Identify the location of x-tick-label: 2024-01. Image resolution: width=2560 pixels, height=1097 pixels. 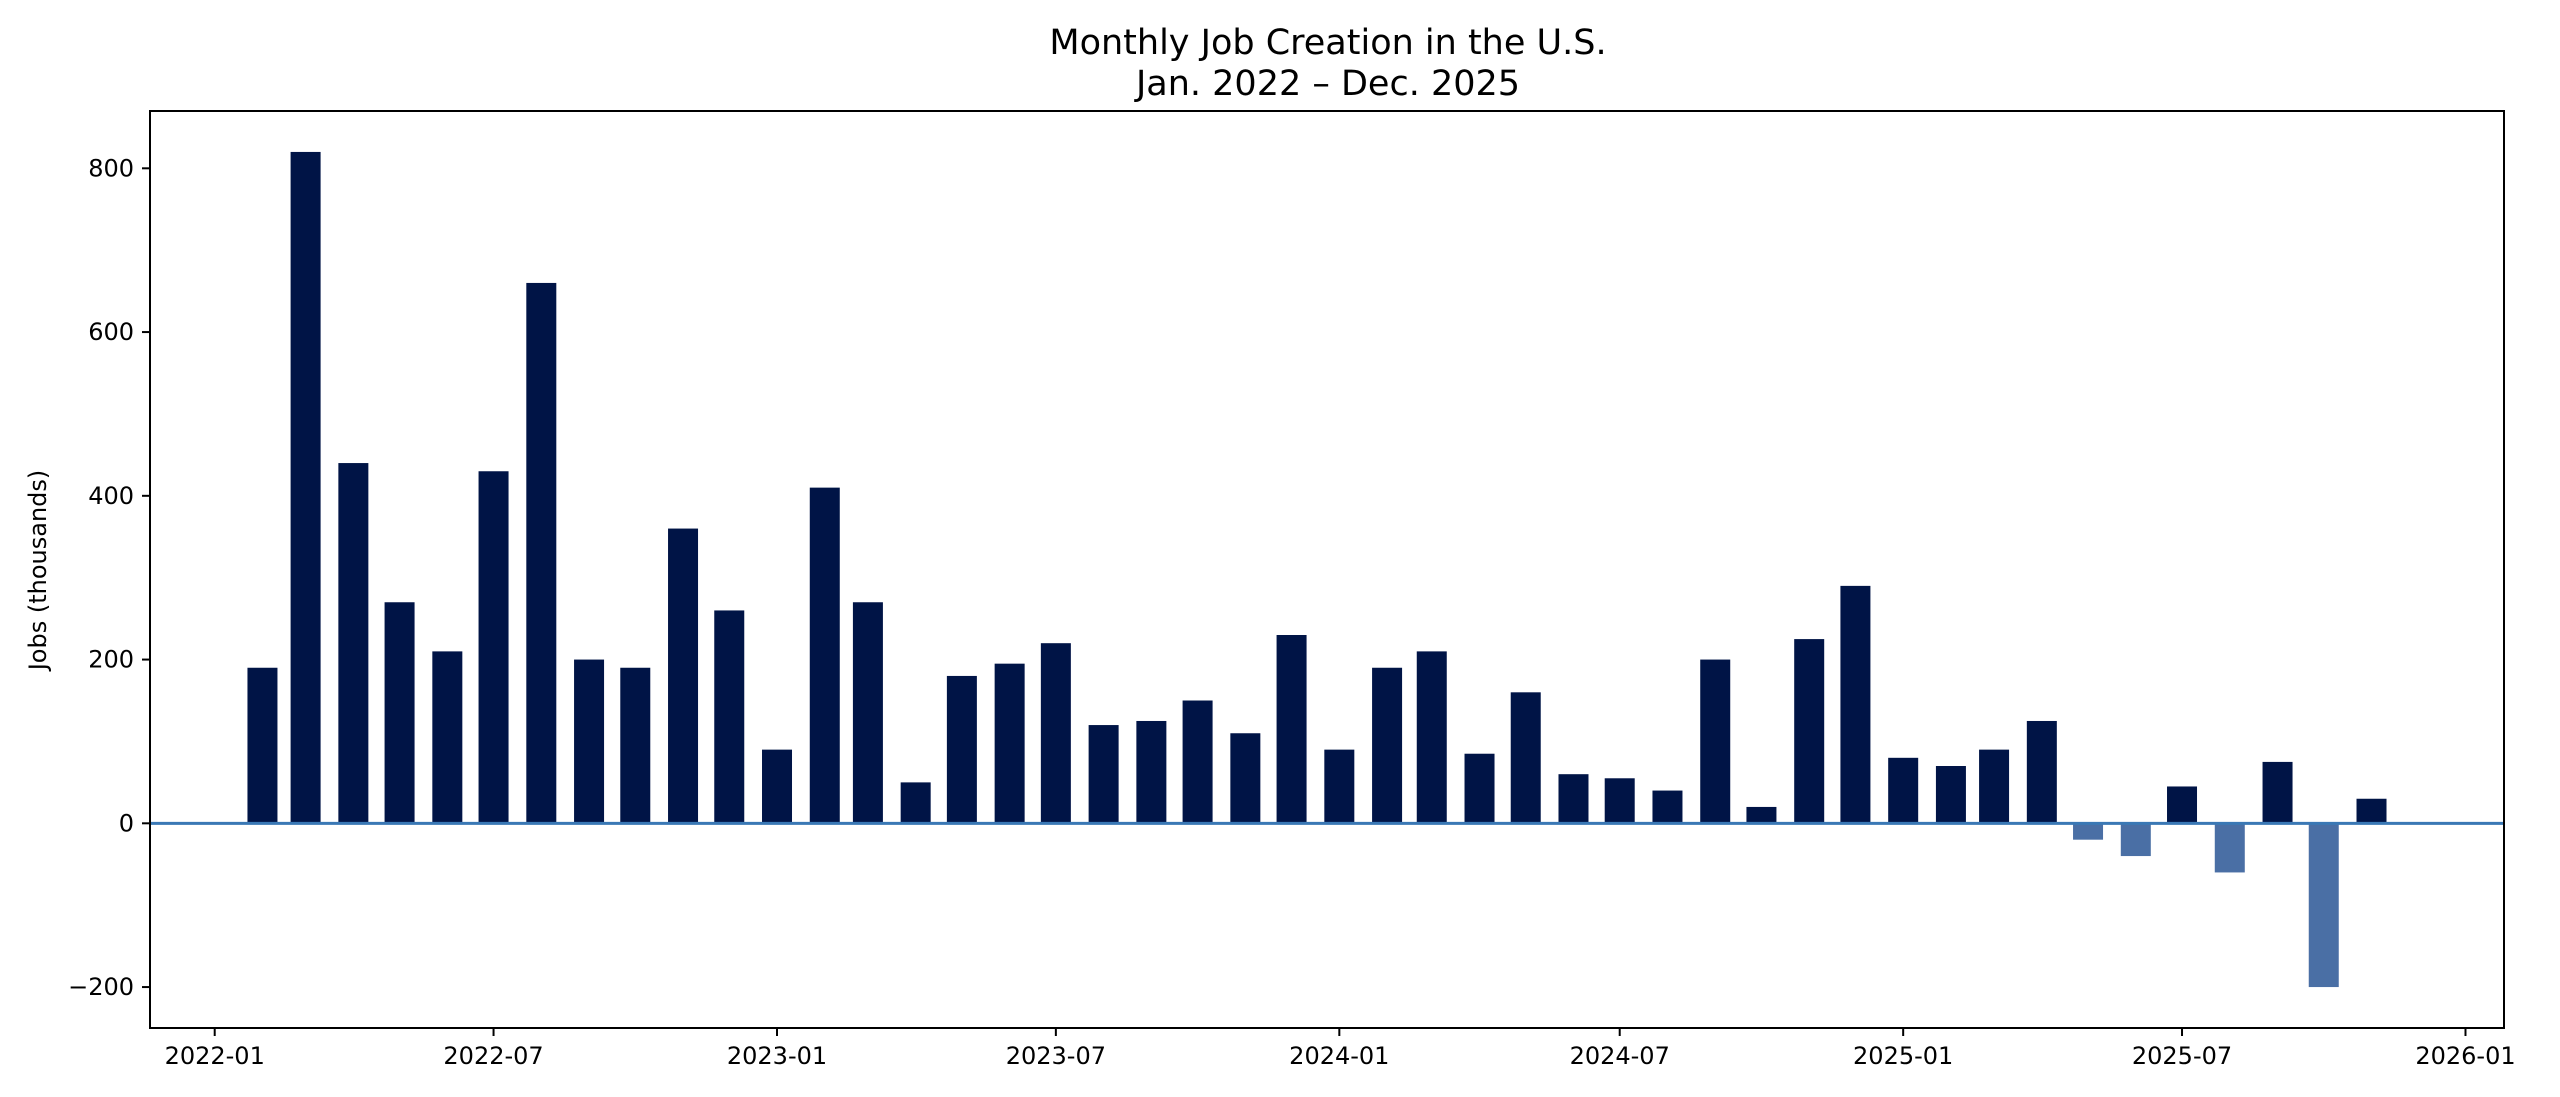
(1339, 1056).